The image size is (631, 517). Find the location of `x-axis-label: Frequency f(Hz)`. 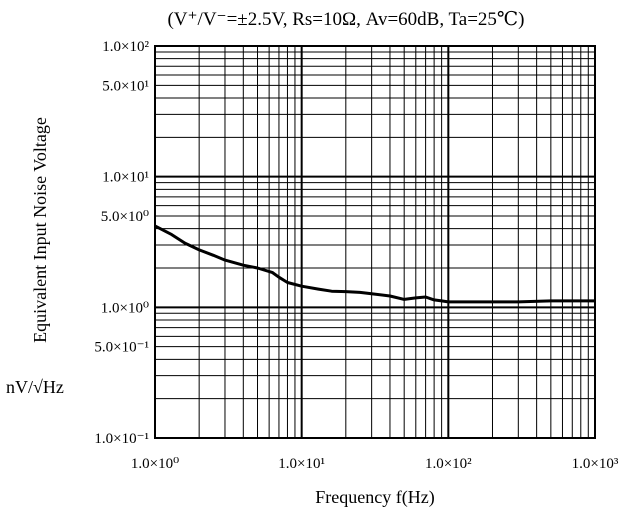

x-axis-label: Frequency f(Hz) is located at coordinates (374, 497).